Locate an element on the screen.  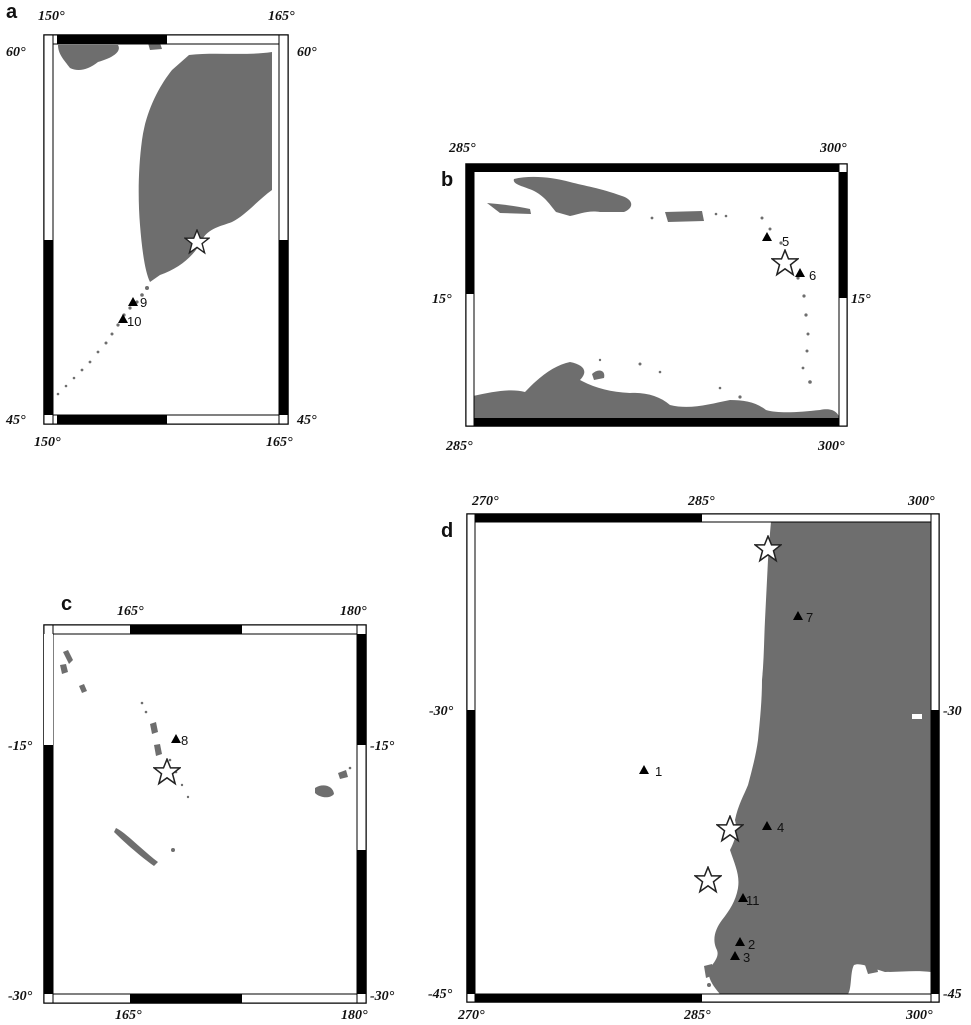
panel-d-lake is located at coordinates (917, 716).